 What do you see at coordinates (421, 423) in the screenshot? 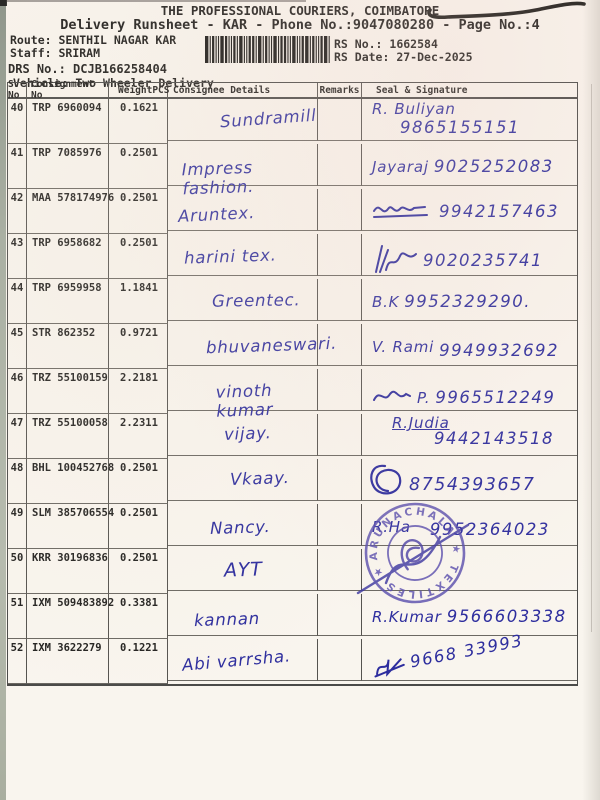
I see `handwritten-signature-name: R.Judia` at bounding box center [421, 423].